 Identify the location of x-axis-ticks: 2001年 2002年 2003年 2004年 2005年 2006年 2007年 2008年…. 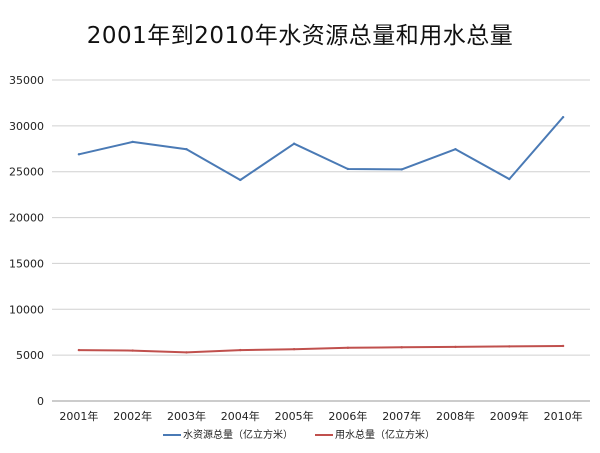
(320, 416).